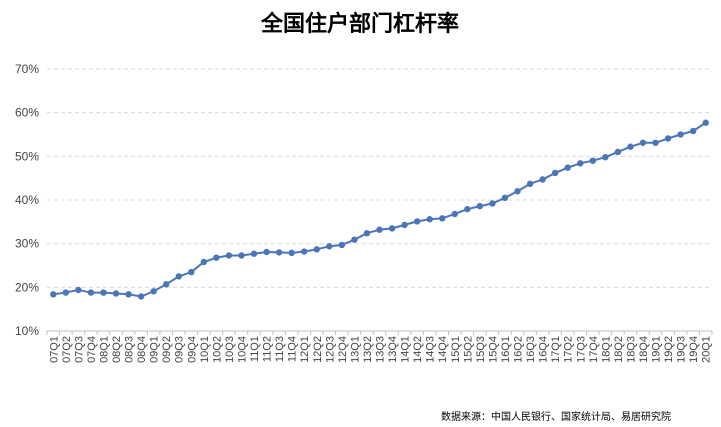 The image size is (721, 427). Describe the element at coordinates (280, 349) in the screenshot. I see `x-tick-label: 11Q3` at that location.